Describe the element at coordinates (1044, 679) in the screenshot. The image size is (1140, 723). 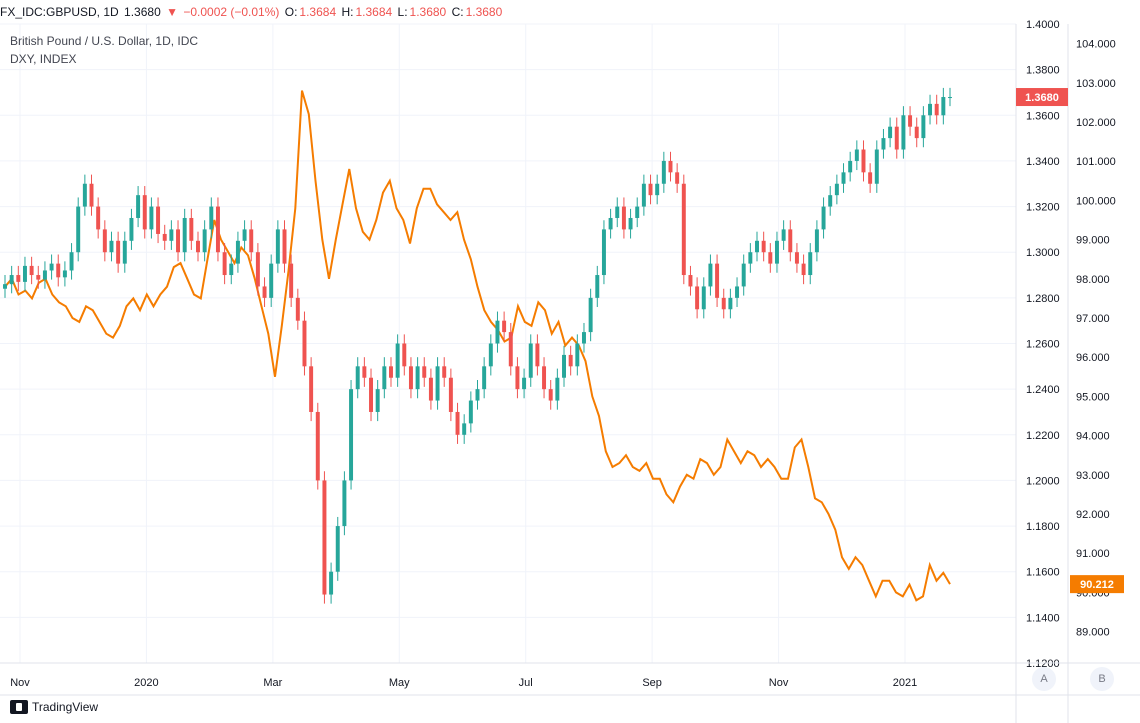
I see `auto-scale-button: A` at that location.